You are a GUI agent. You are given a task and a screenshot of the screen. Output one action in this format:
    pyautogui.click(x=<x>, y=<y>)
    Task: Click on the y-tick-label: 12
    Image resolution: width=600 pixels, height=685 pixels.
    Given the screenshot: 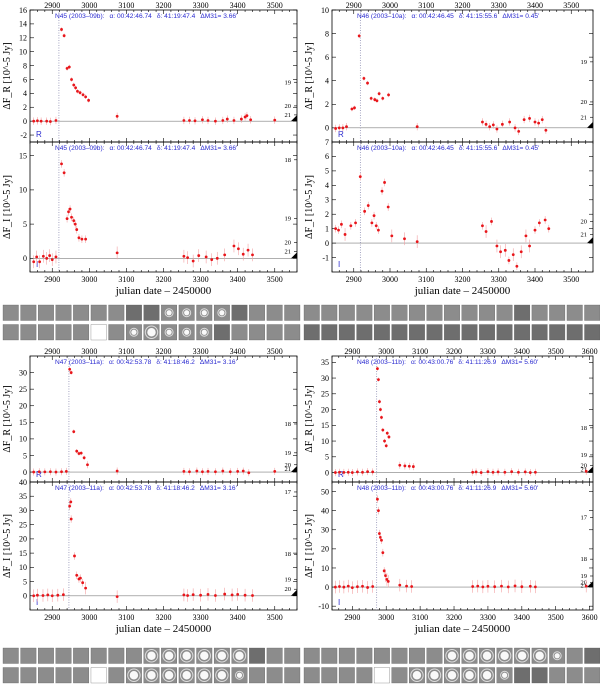 What is the action you would take?
    pyautogui.click(x=23, y=38)
    